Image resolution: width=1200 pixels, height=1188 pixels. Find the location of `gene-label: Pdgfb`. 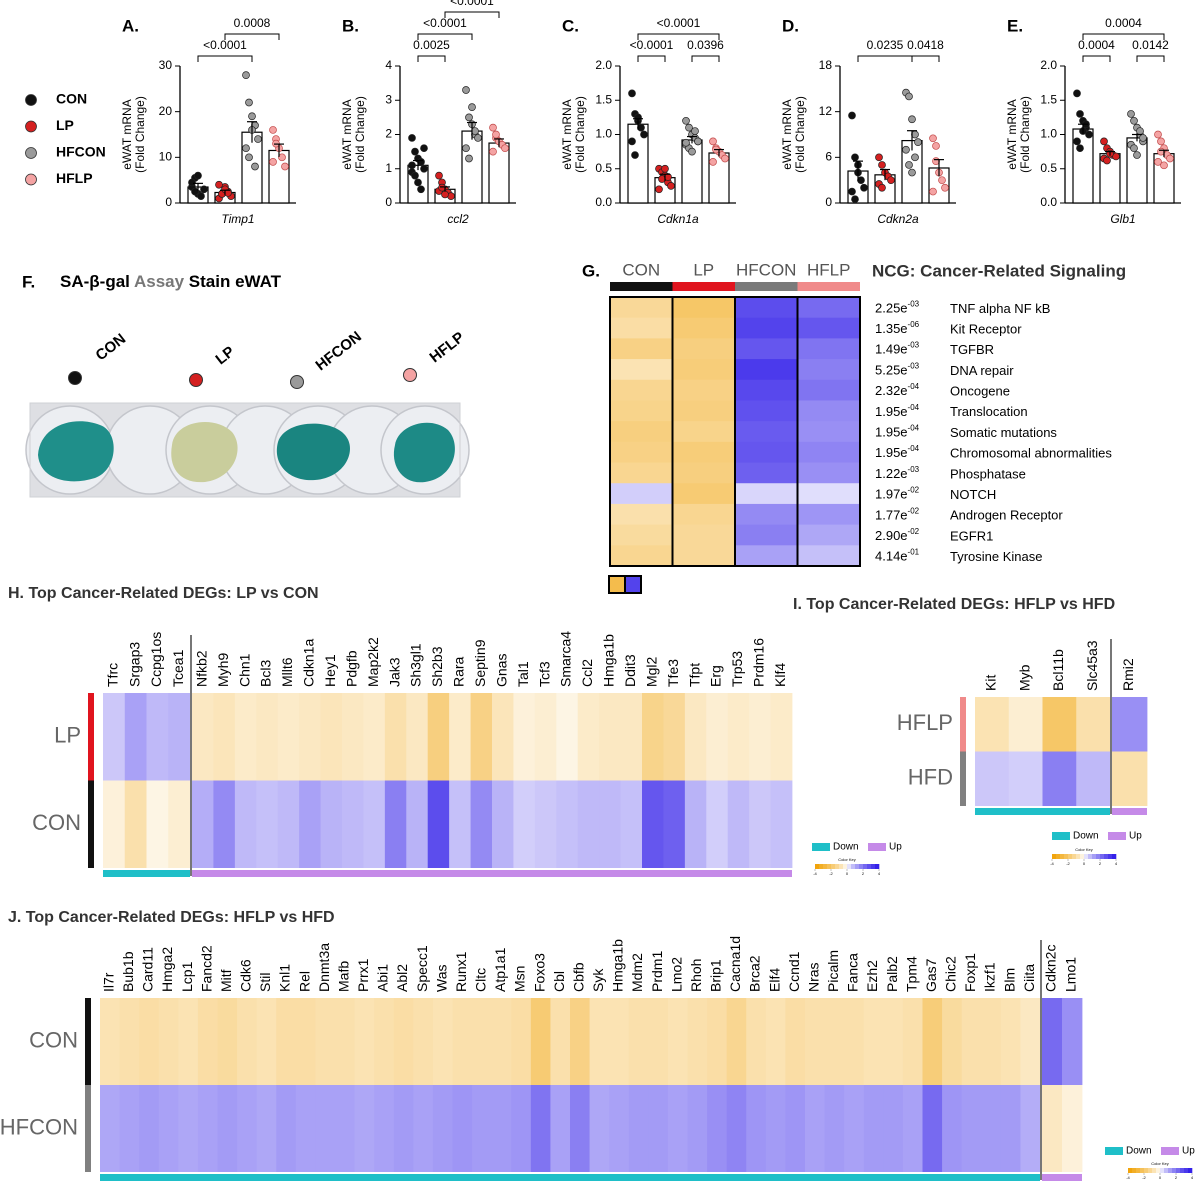

gene-label: Pdgfb is located at coordinates (351, 668).